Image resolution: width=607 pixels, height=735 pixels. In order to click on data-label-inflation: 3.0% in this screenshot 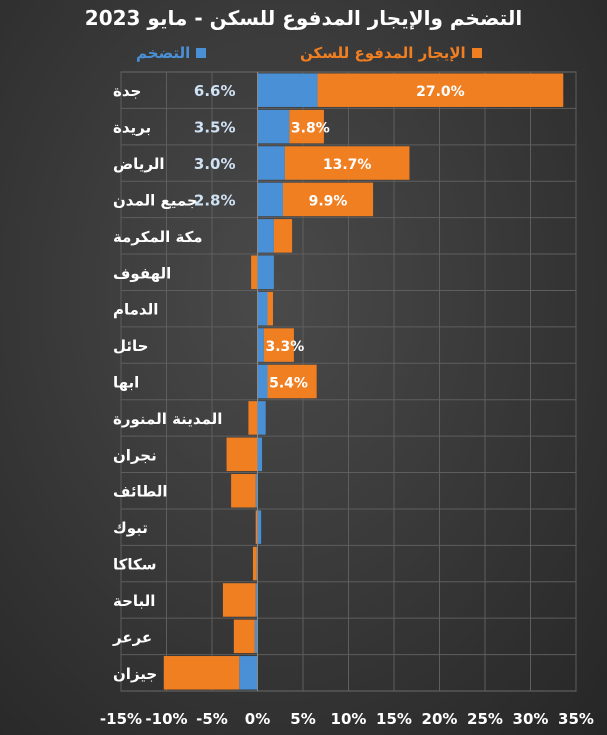, I will do `click(215, 164)`.